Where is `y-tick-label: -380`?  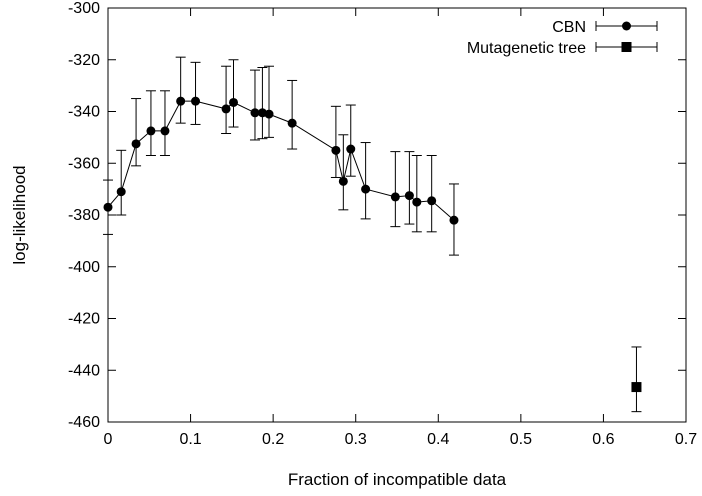
y-tick-label: -380 is located at coordinates (84, 215).